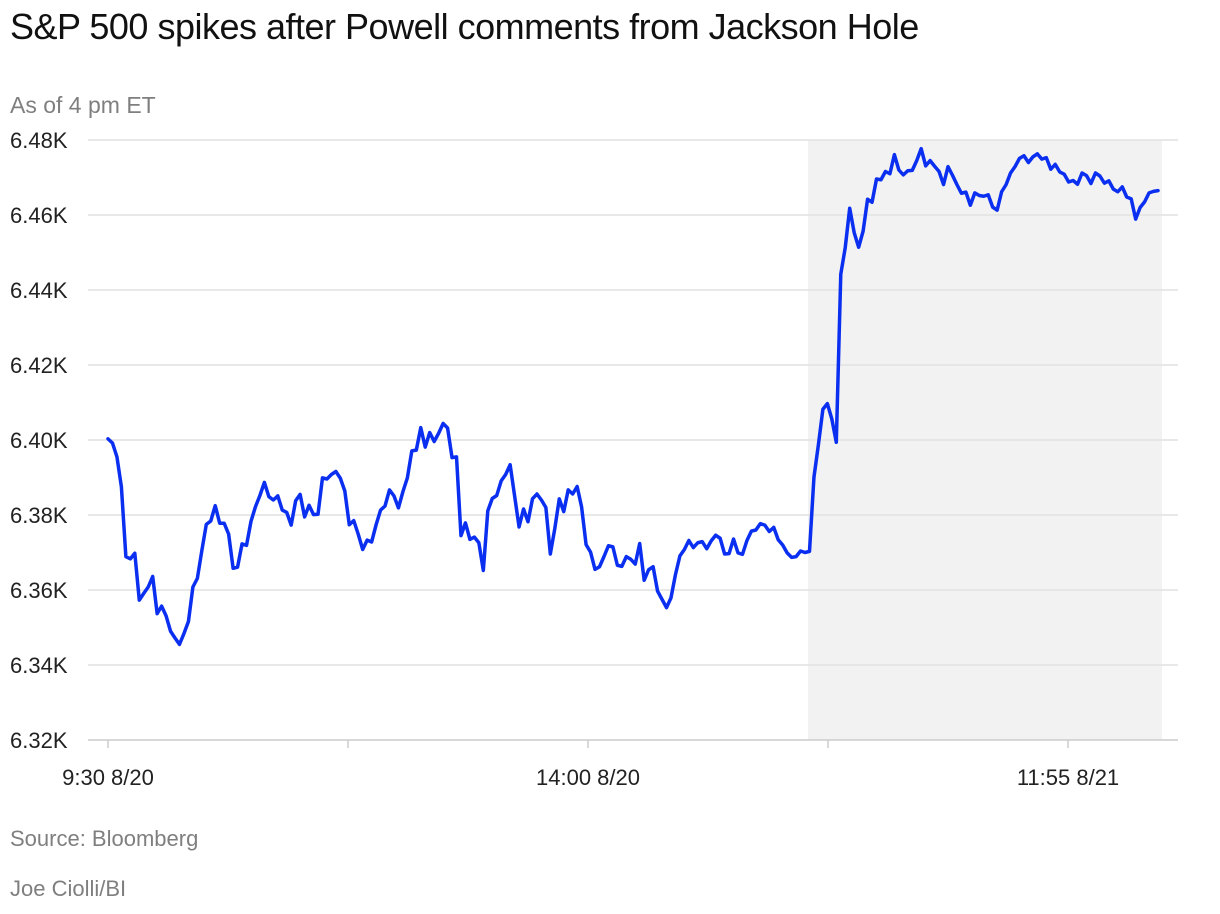 The image size is (1220, 914). What do you see at coordinates (39, 290) in the screenshot?
I see `y-tick-label: 6.44K` at bounding box center [39, 290].